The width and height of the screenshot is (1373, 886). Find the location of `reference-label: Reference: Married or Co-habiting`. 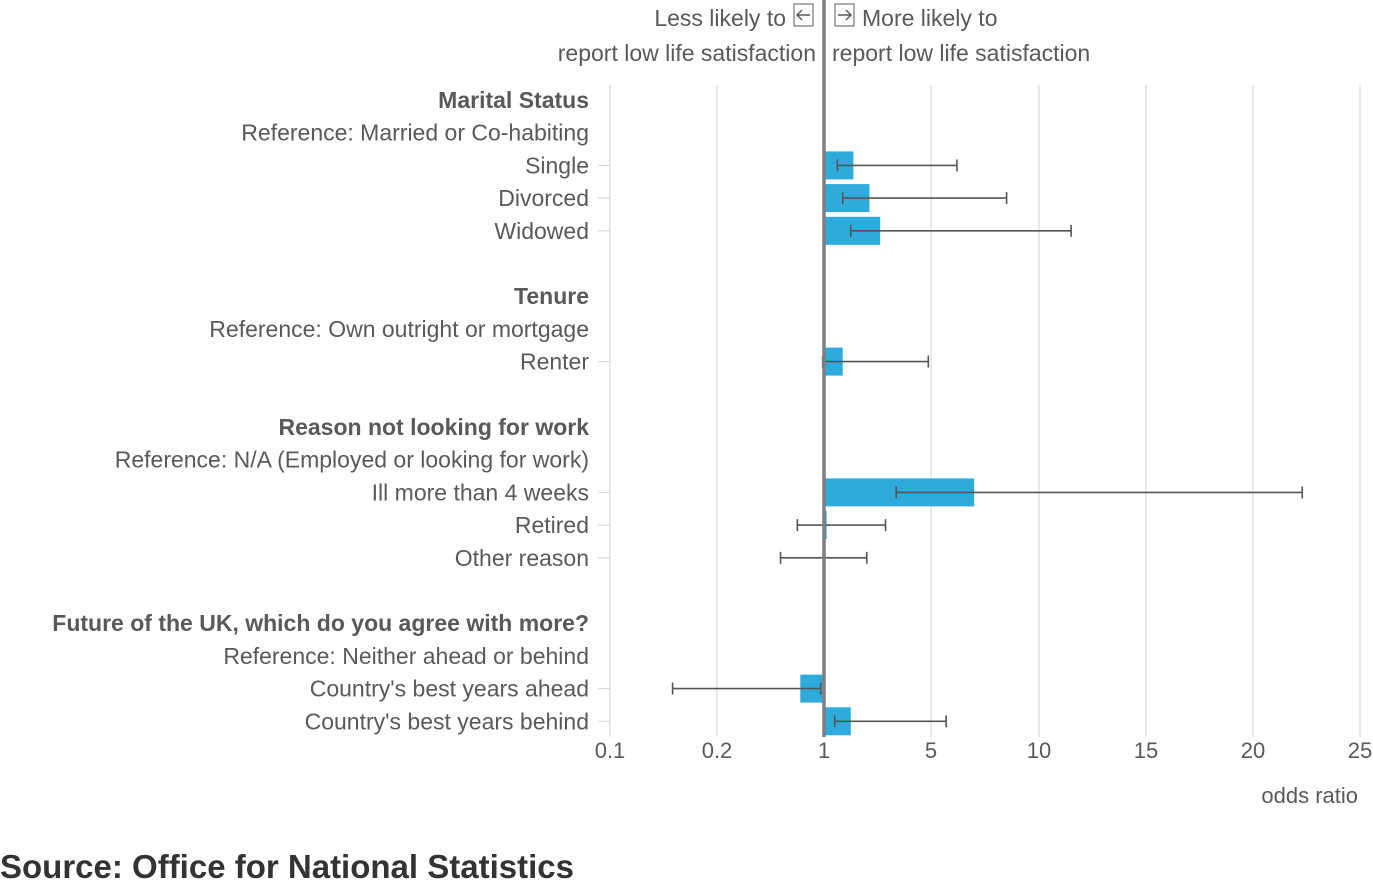

reference-label: Reference: Married or Co-habiting is located at coordinates (415, 133).